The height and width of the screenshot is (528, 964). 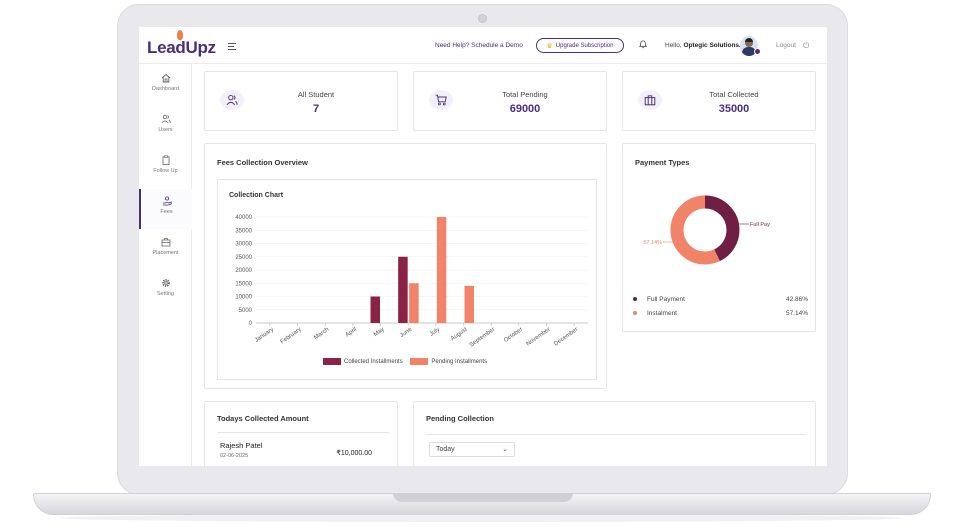 I want to click on card-title: Todays Collected Amount, so click(x=263, y=418).